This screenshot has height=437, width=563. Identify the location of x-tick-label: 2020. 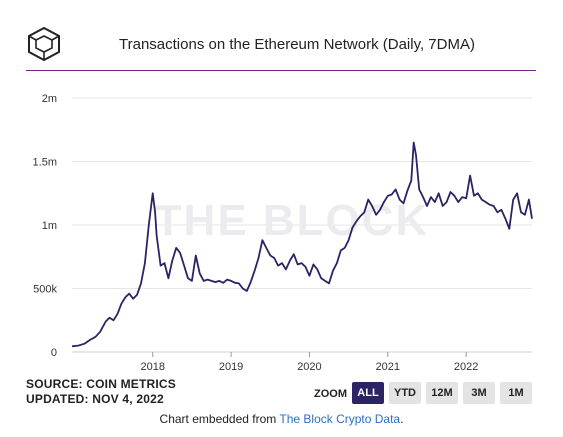
(309, 365).